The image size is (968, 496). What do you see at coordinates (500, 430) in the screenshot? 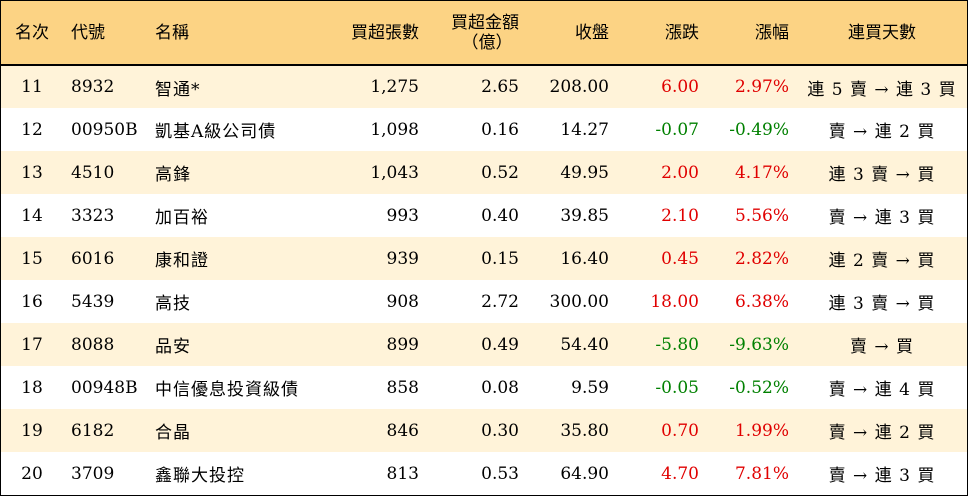
I see `net-buy-amount-cell: 0.30` at bounding box center [500, 430].